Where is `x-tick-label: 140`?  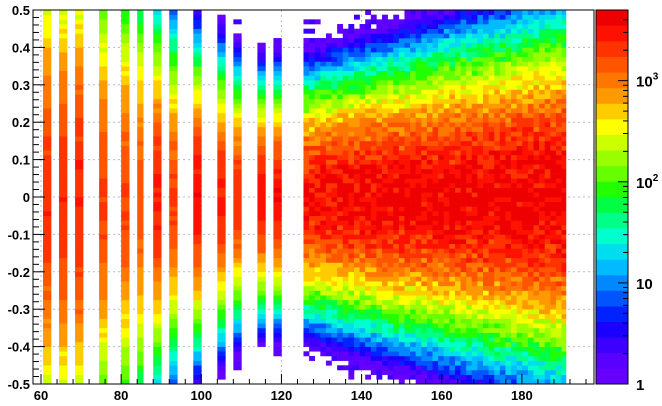
x-tick-label: 140 is located at coordinates (362, 395).